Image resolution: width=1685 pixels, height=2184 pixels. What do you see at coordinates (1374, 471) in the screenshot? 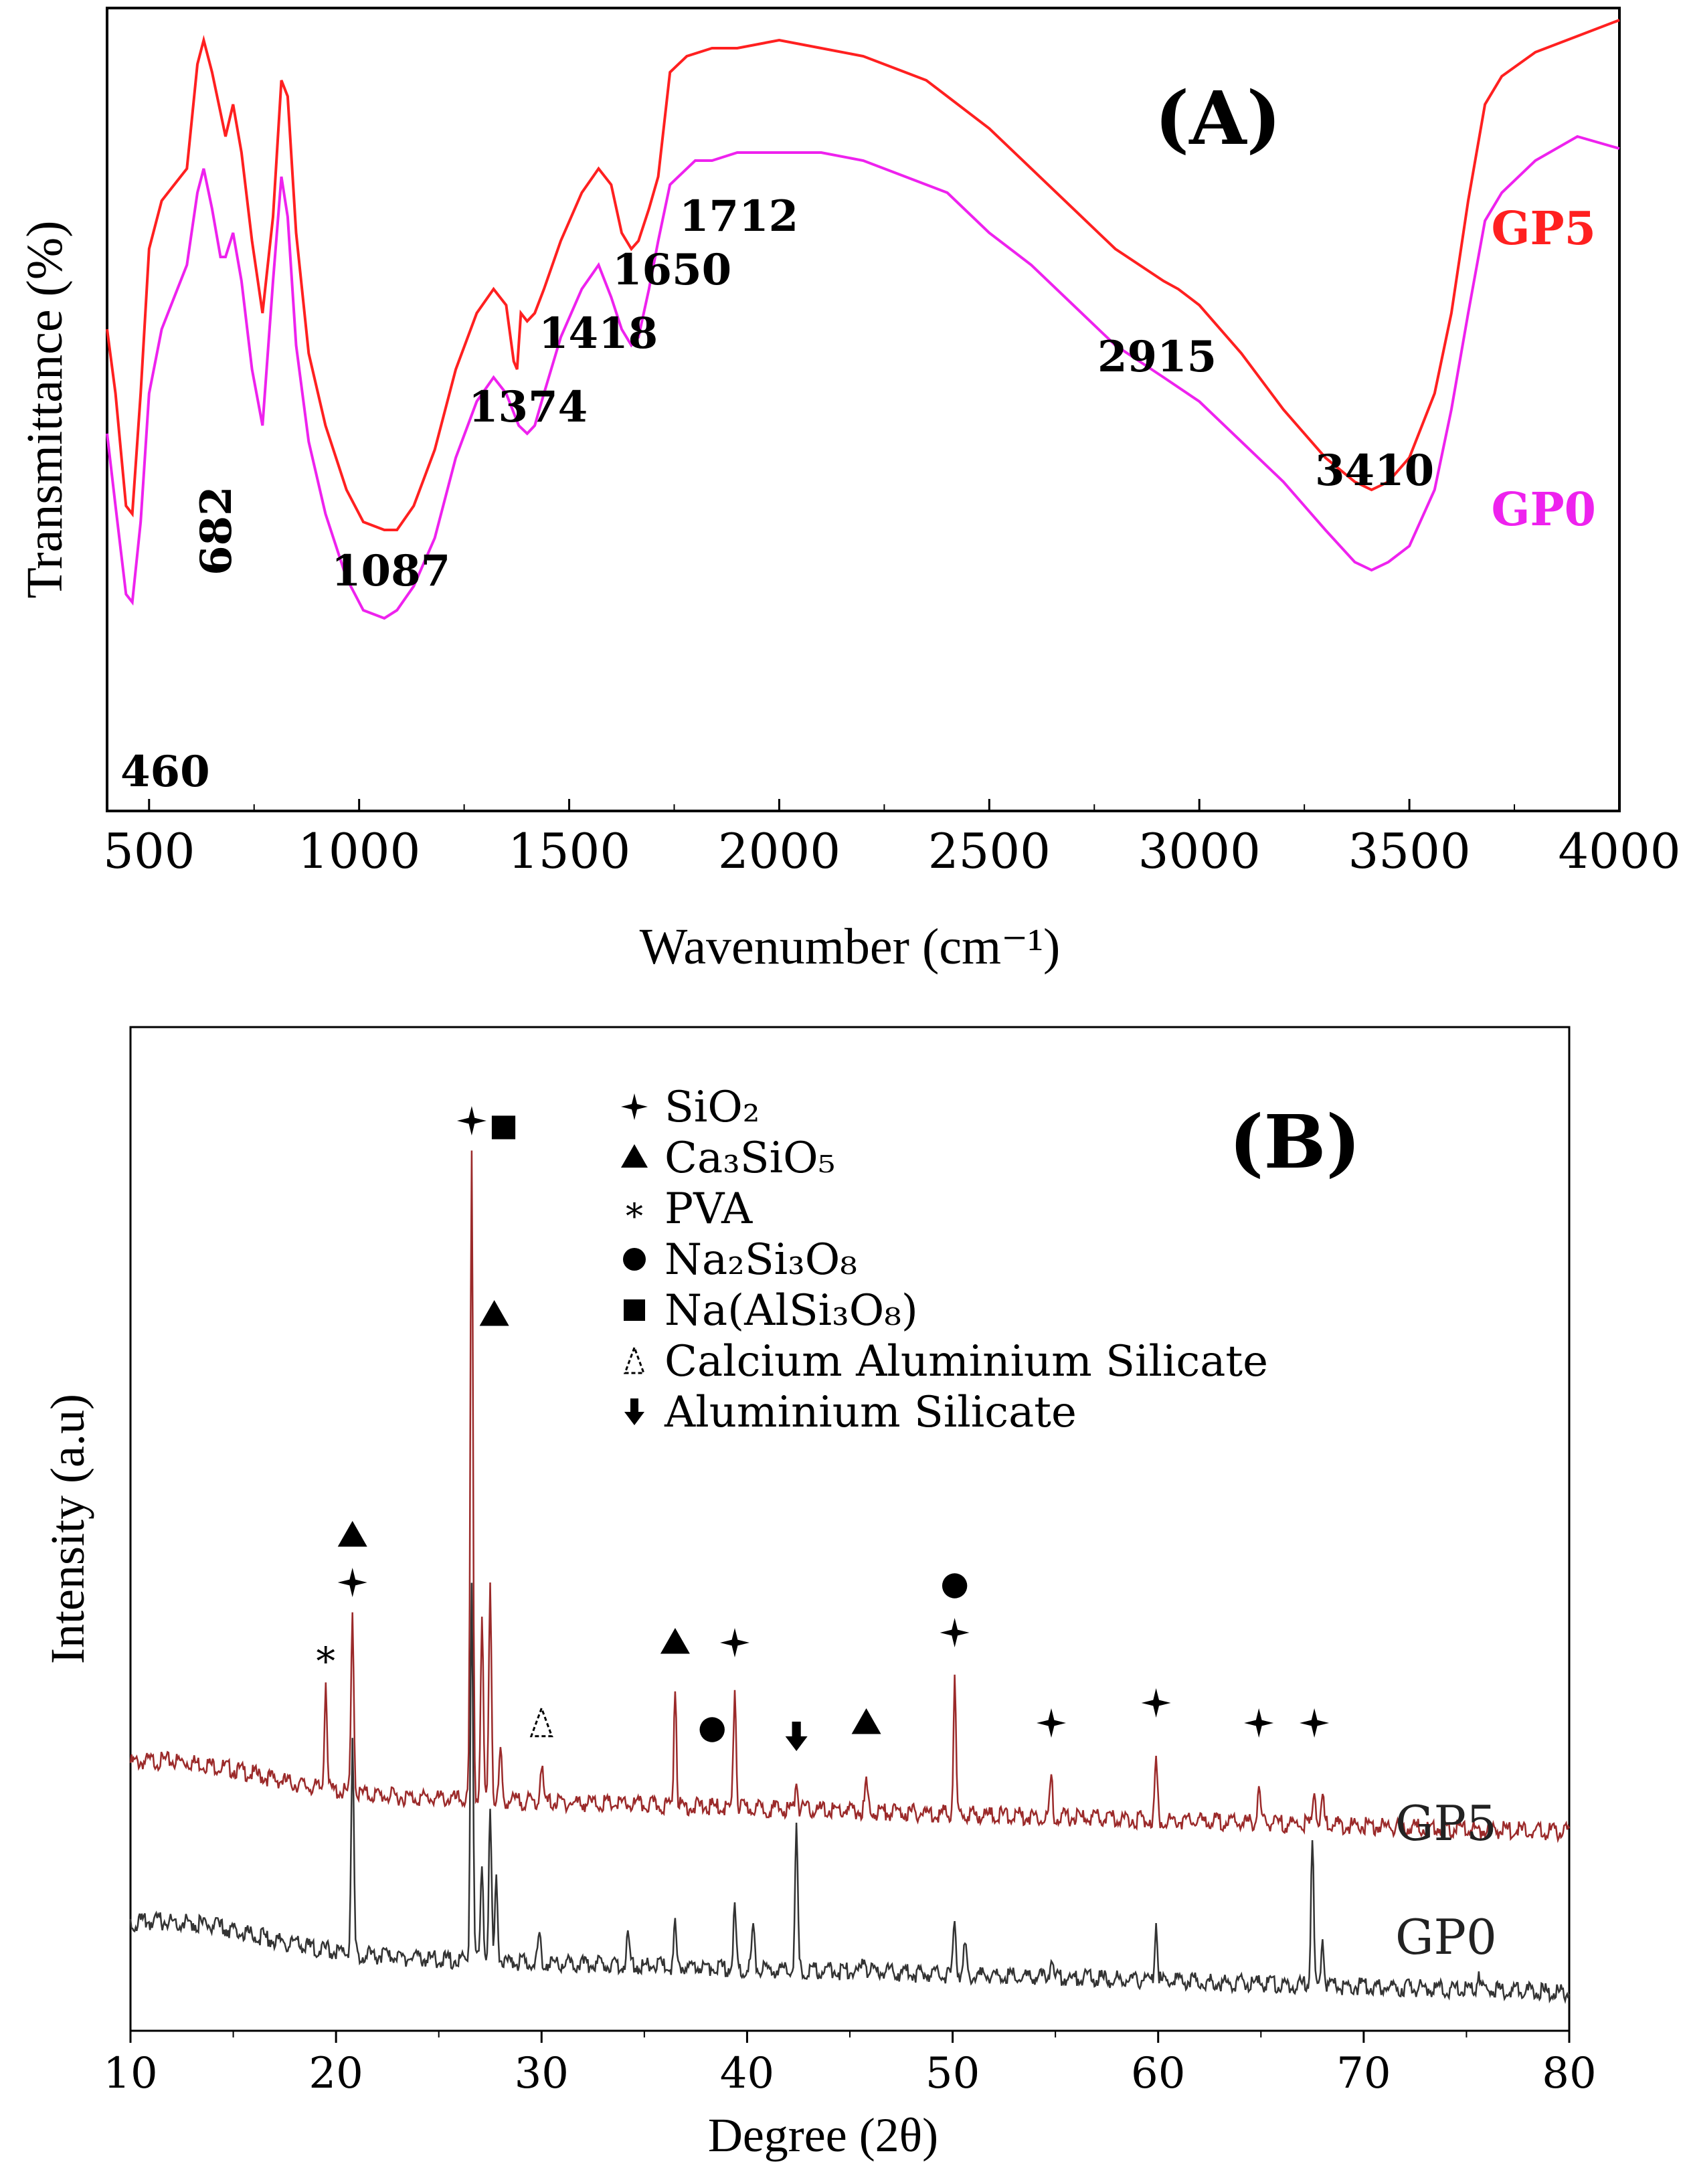
I see `annotation-3410: 3410` at bounding box center [1374, 471].